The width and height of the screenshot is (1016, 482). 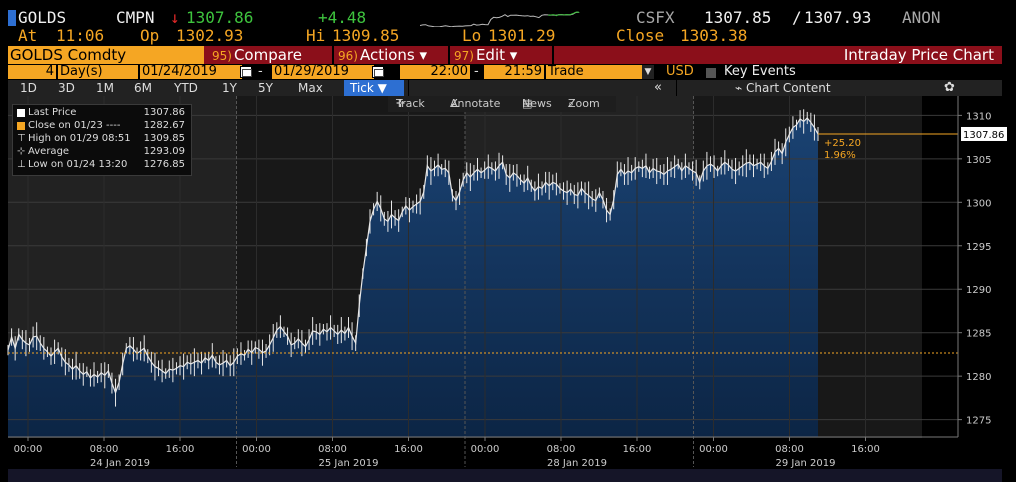 I want to click on close-value: 1303.38, so click(x=714, y=35).